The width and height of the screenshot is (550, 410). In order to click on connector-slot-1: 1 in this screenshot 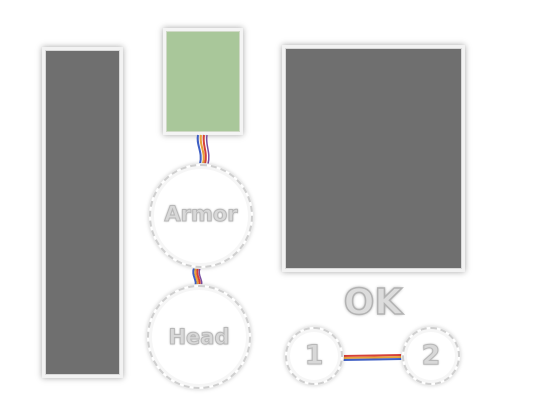, I will do `click(314, 356)`.